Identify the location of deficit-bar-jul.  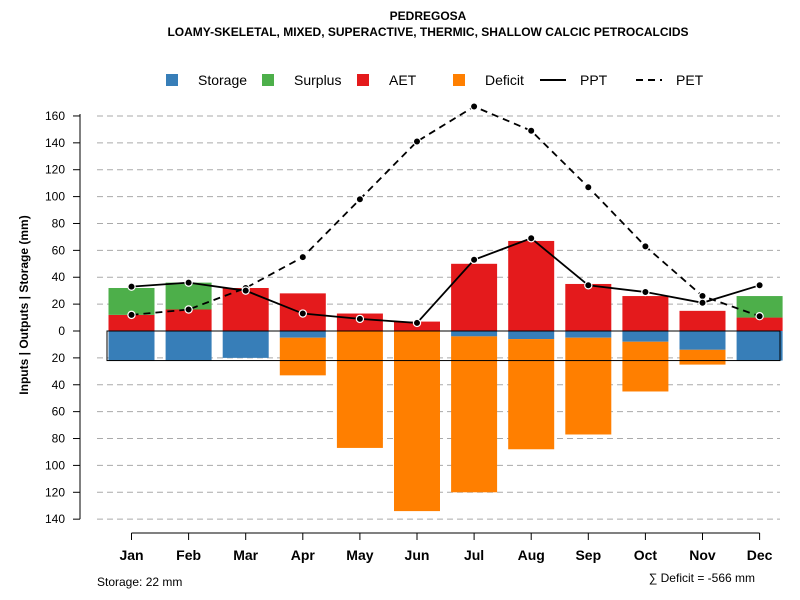
(474, 414).